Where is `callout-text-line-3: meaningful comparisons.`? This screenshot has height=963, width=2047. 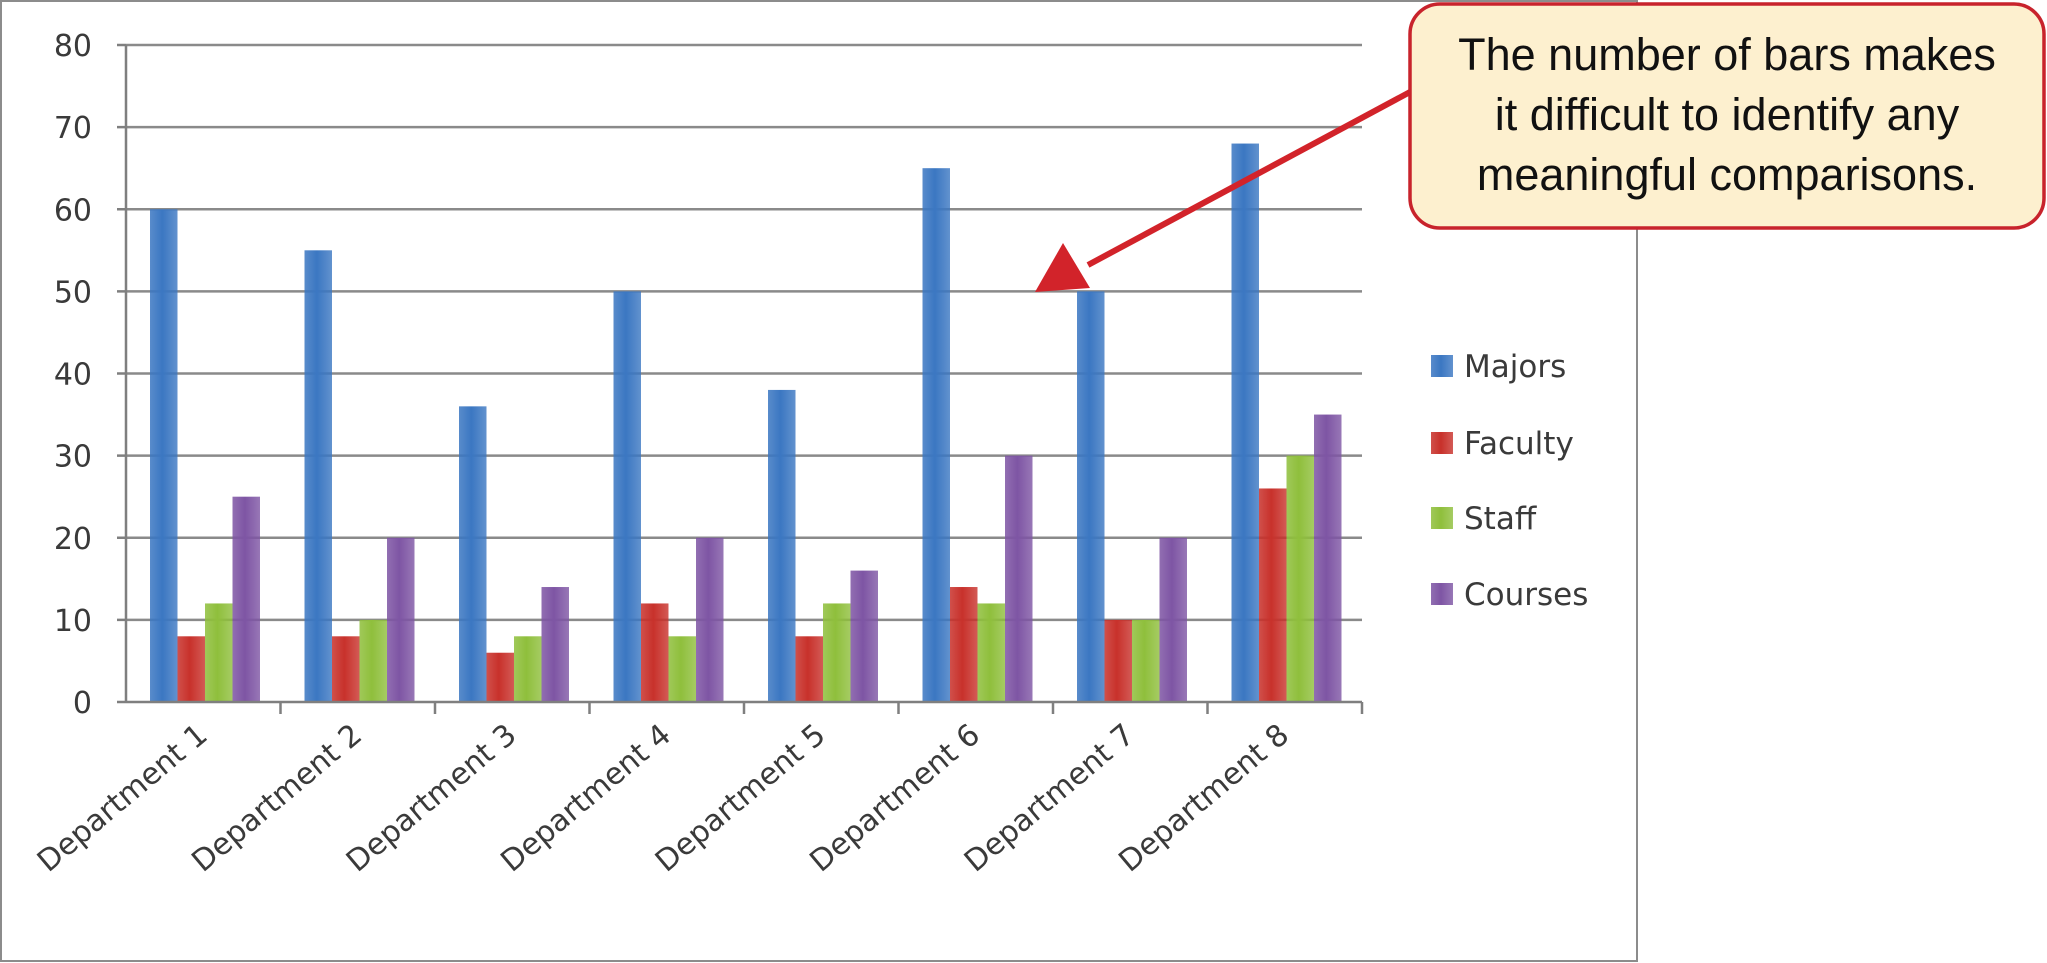 callout-text-line-3: meaningful comparisons. is located at coordinates (1727, 174).